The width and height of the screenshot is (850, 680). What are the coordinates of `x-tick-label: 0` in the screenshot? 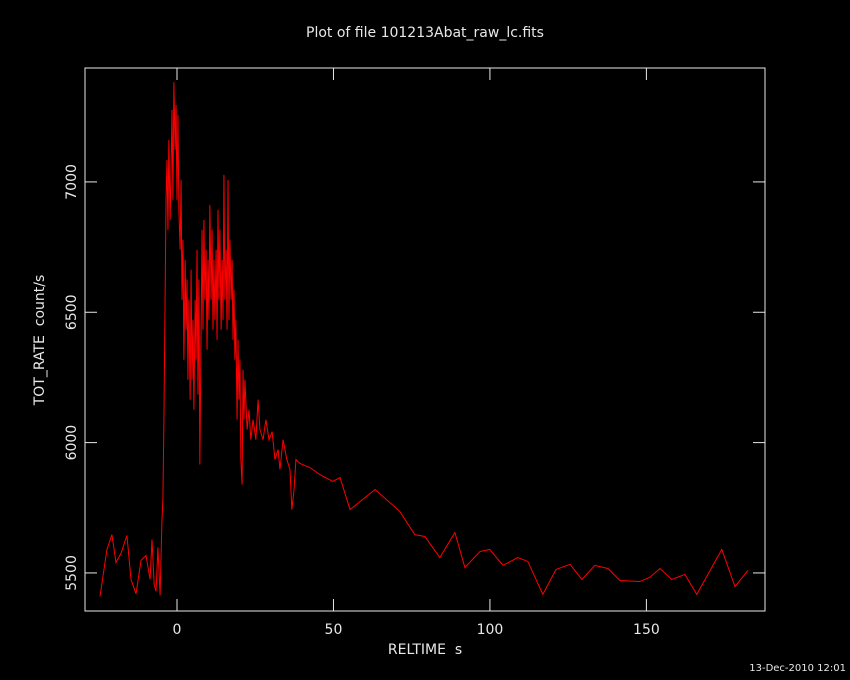 It's located at (177, 630).